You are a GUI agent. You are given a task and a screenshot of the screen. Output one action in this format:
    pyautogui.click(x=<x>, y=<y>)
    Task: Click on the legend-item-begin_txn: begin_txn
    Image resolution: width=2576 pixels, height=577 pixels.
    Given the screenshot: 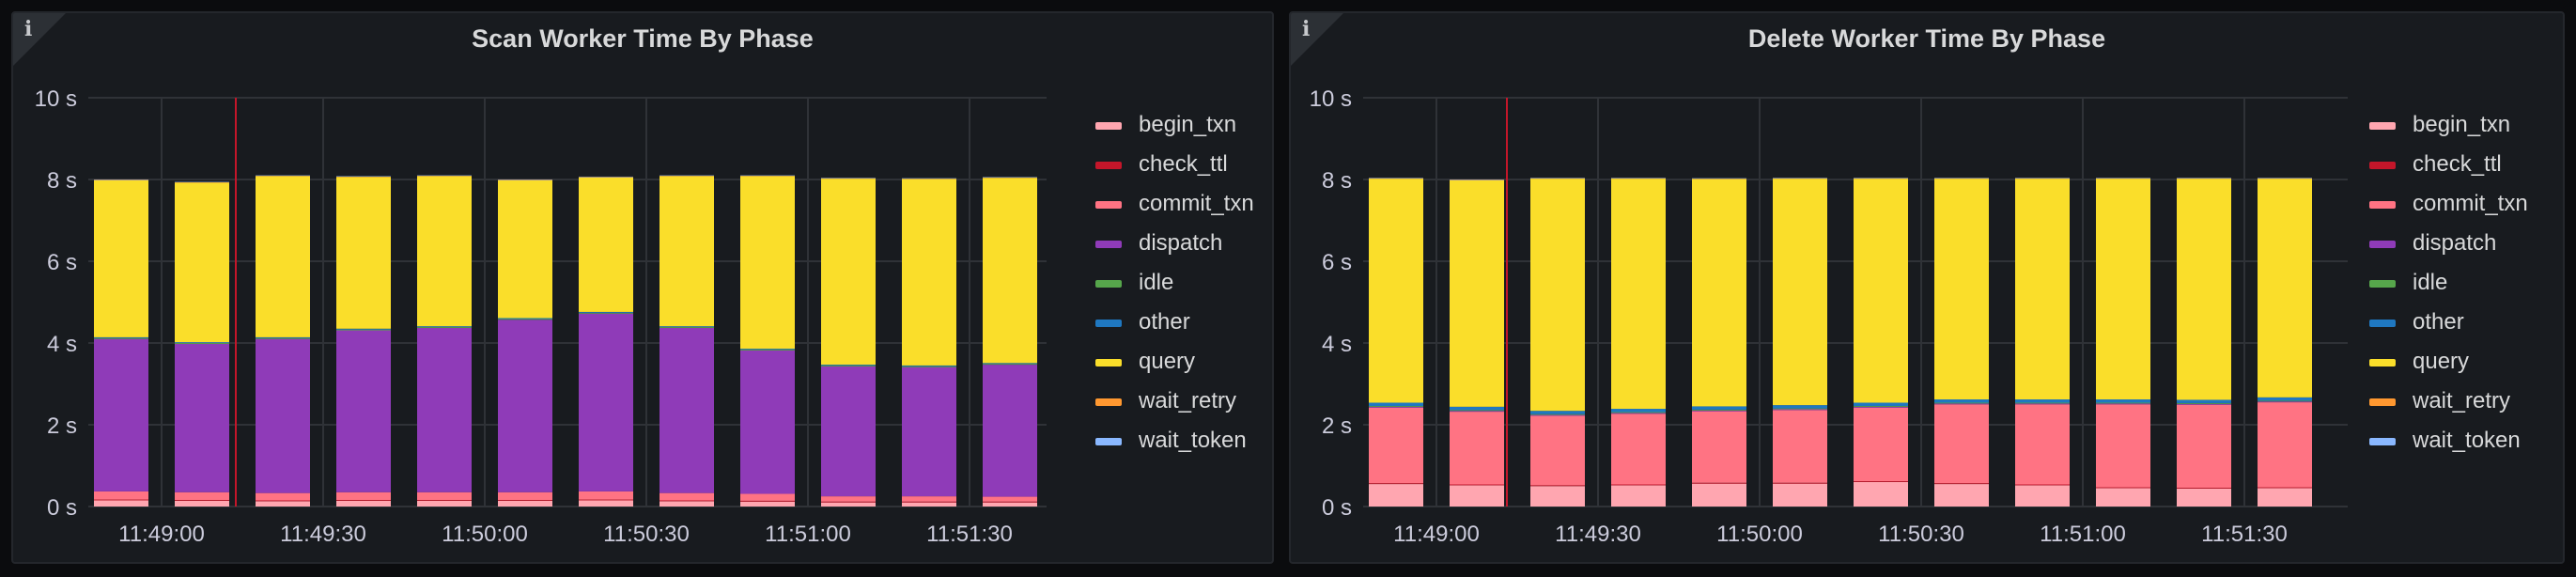 What is the action you would take?
    pyautogui.click(x=2448, y=125)
    